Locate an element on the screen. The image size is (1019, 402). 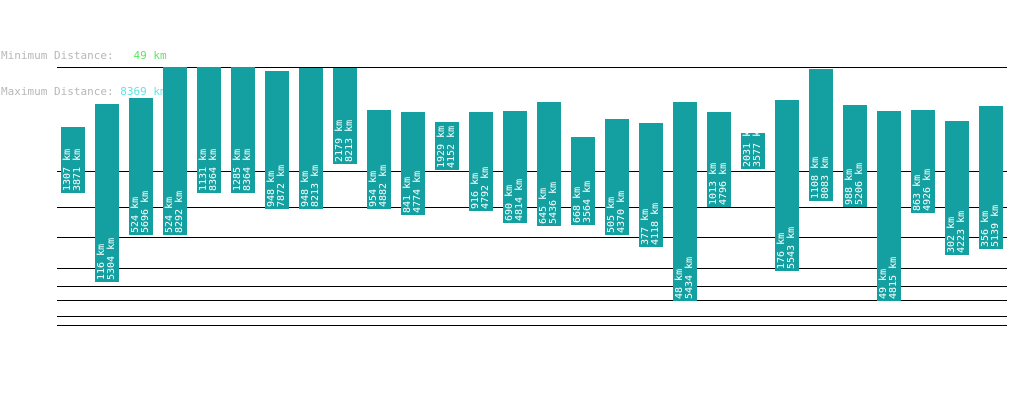
distance-bar-group: 690 km 4814 km is located at coordinates (515, 167).